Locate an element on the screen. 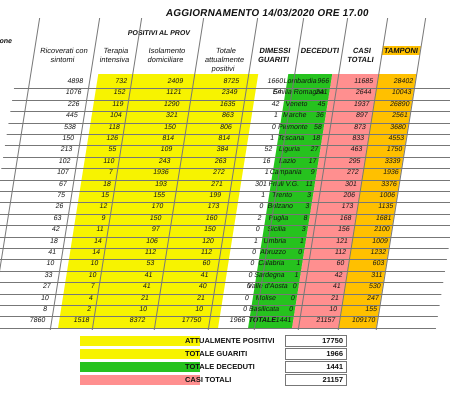 The width and height of the screenshot is (450, 401). cell-totale: 160 is located at coordinates (211, 218).